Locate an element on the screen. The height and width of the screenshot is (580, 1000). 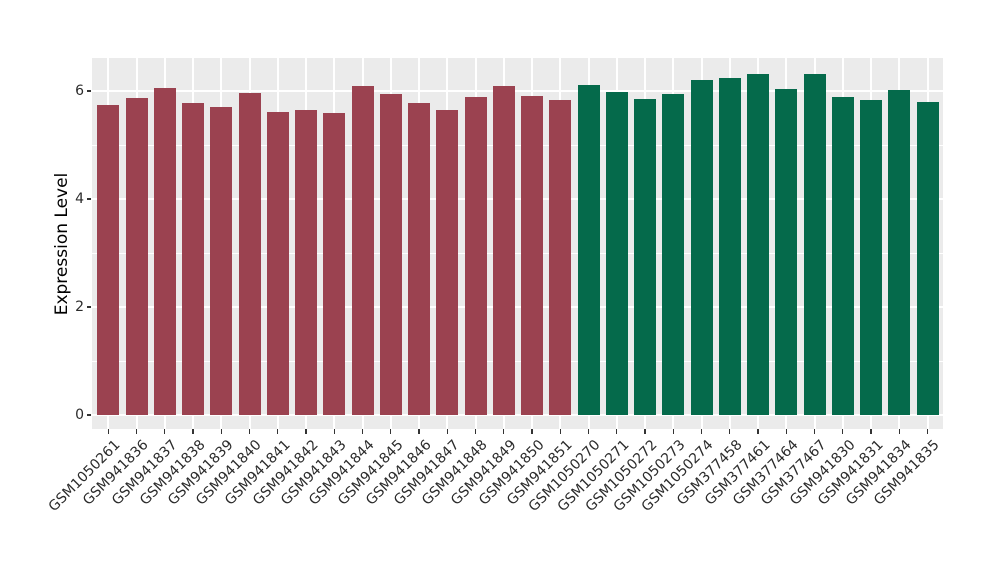
bar-GSM941844 is located at coordinates (362, 250).